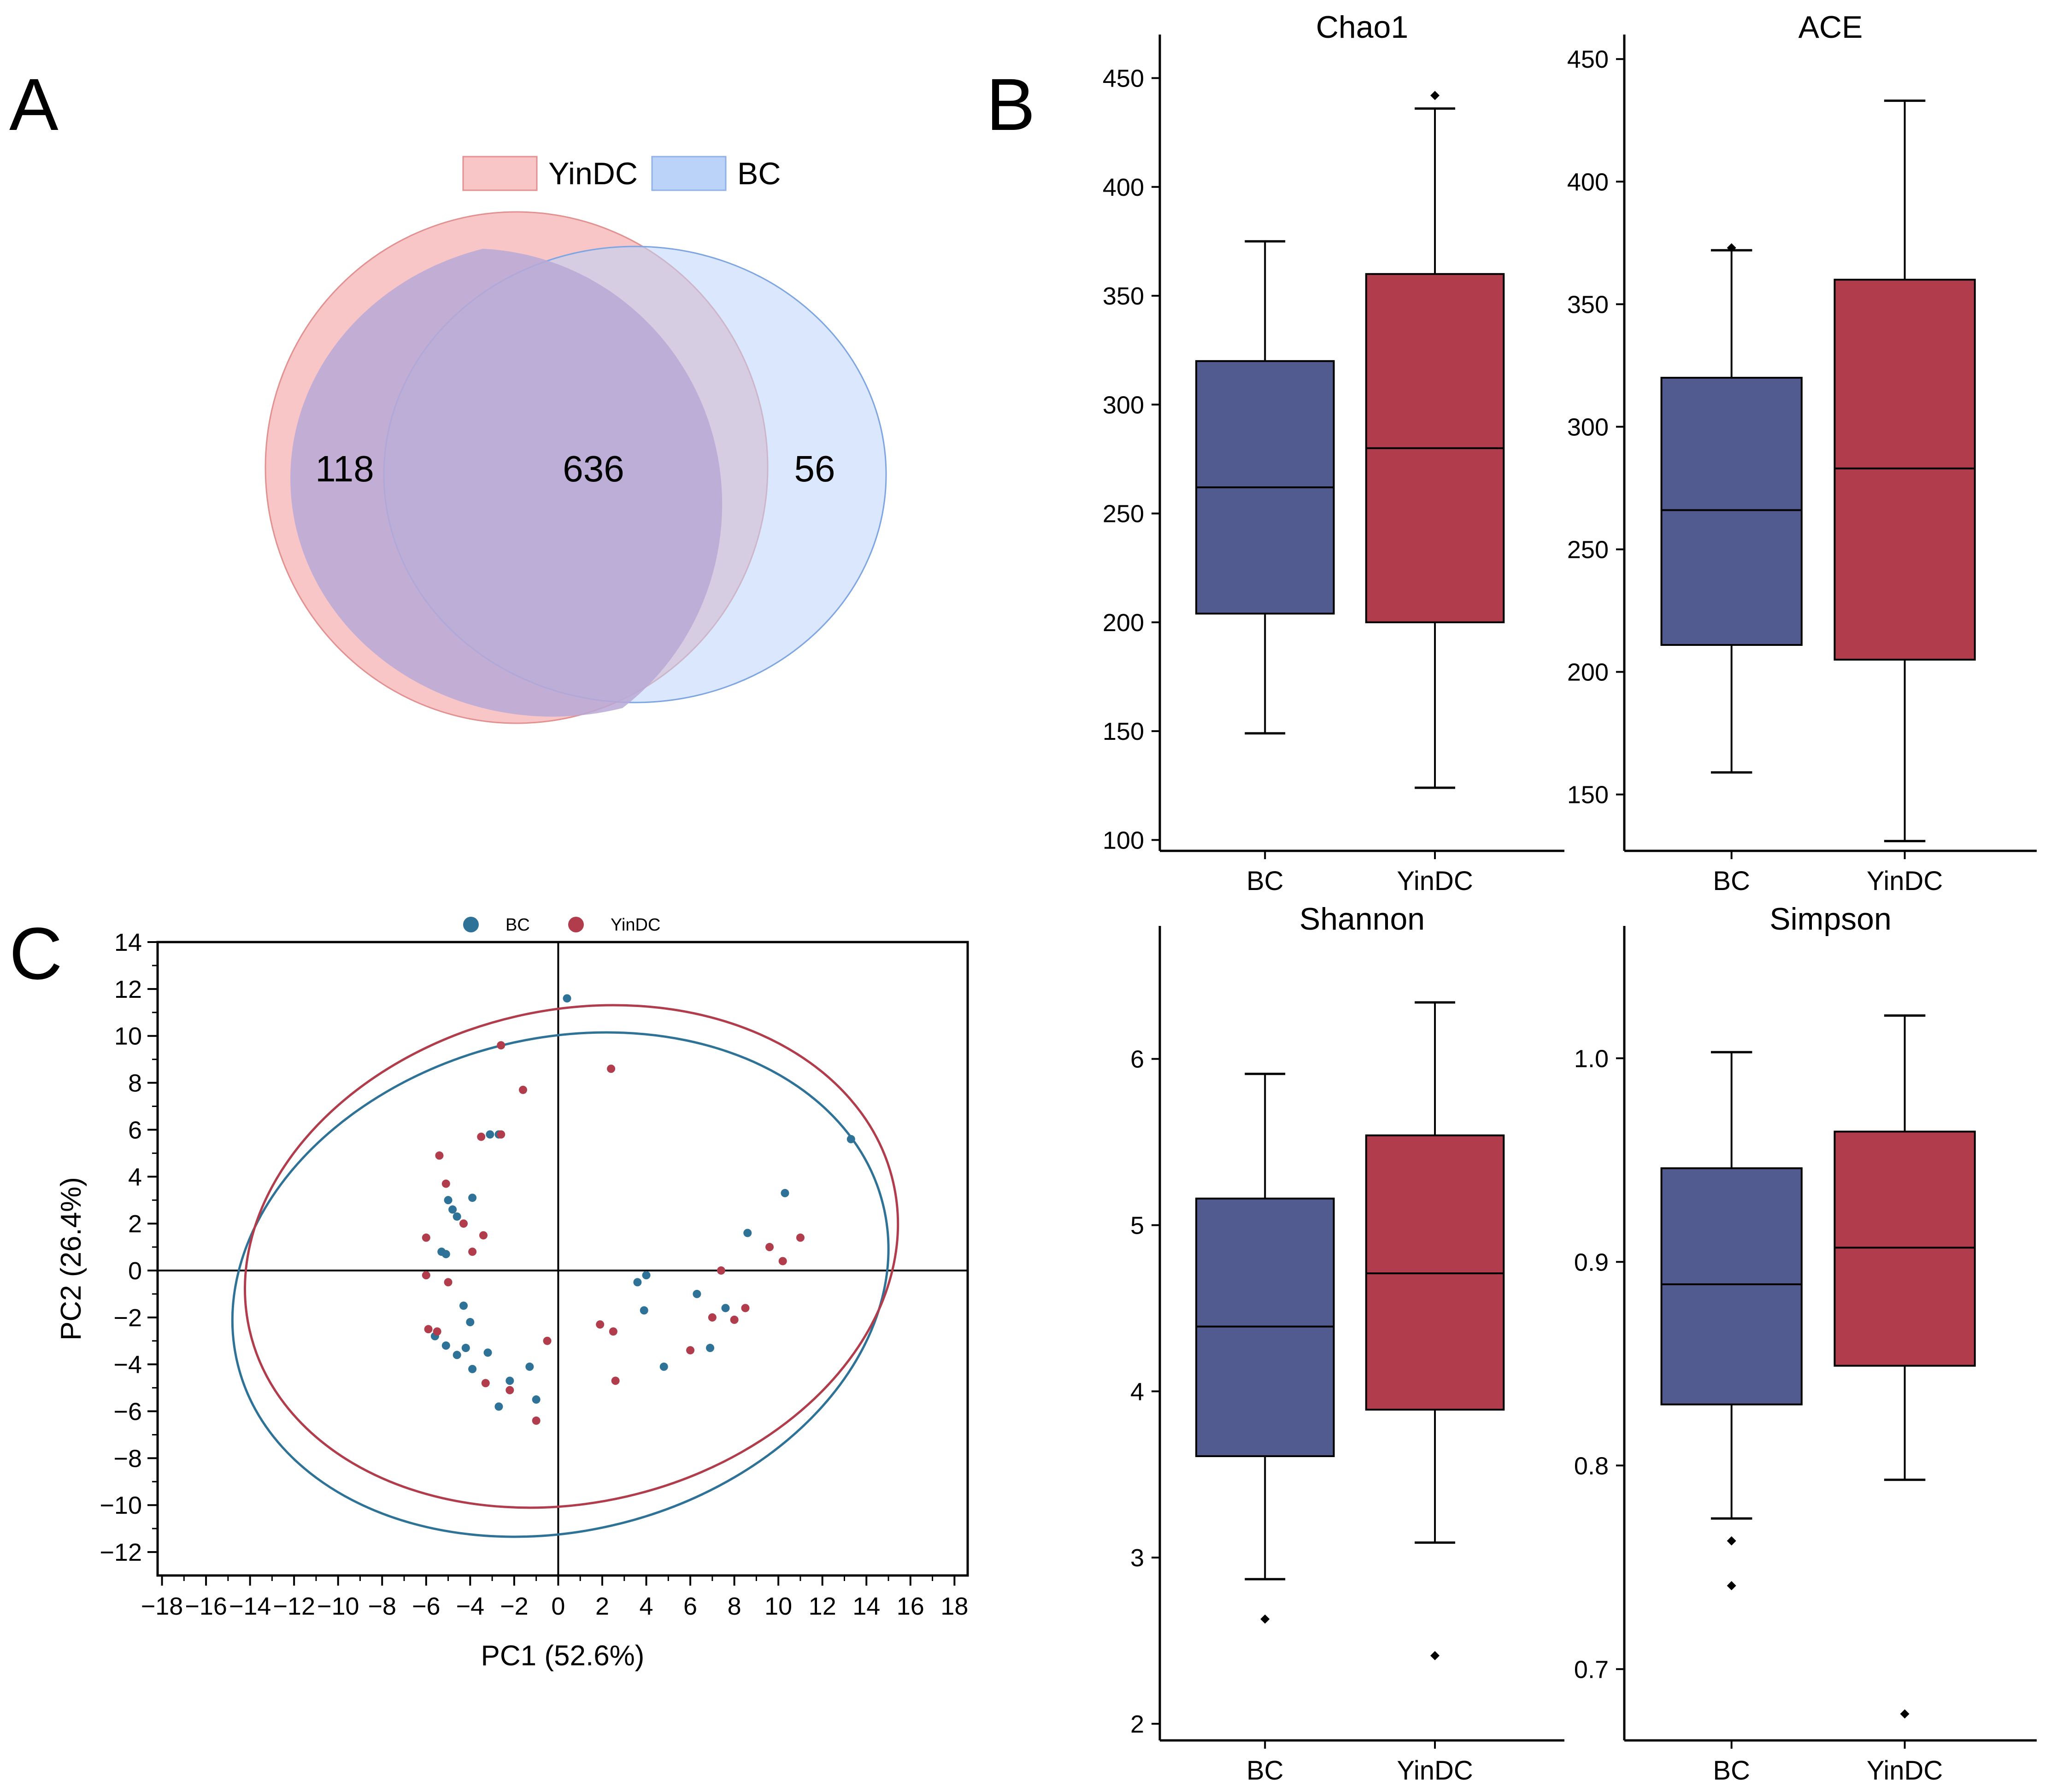 The width and height of the screenshot is (2051, 1792). I want to click on boxplot-chao1: Chao1 100 150 200 250 300 350 400 450 BC YinDC, so click(1333, 453).